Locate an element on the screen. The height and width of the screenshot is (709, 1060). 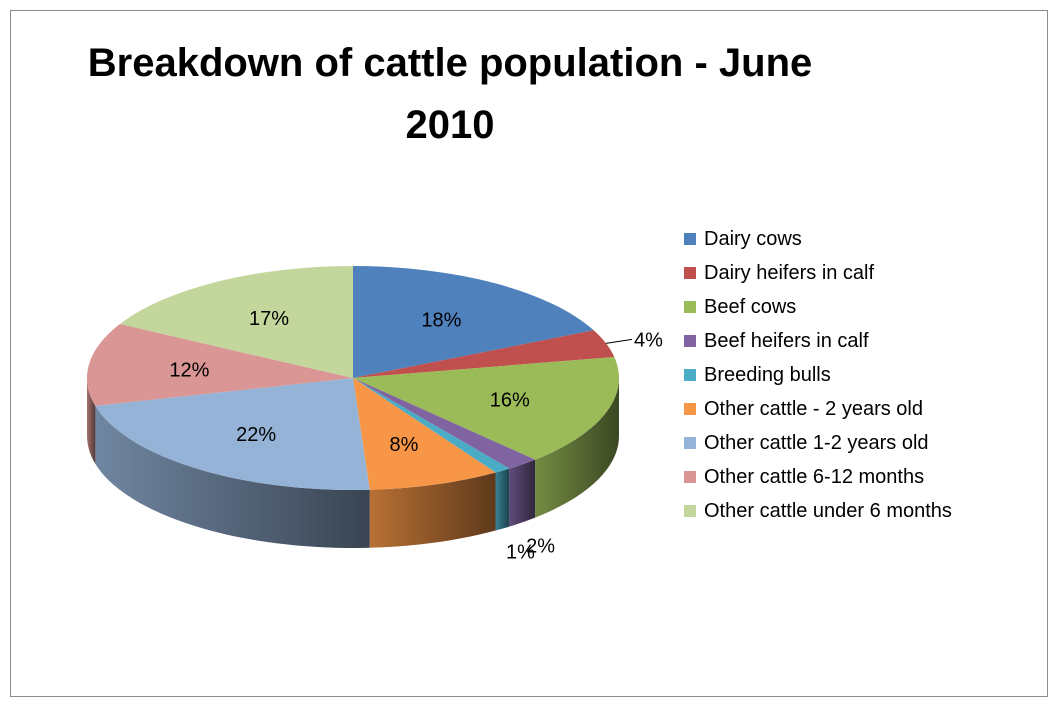
legend-label: Other cattle - 2 years old is located at coordinates (813, 409).